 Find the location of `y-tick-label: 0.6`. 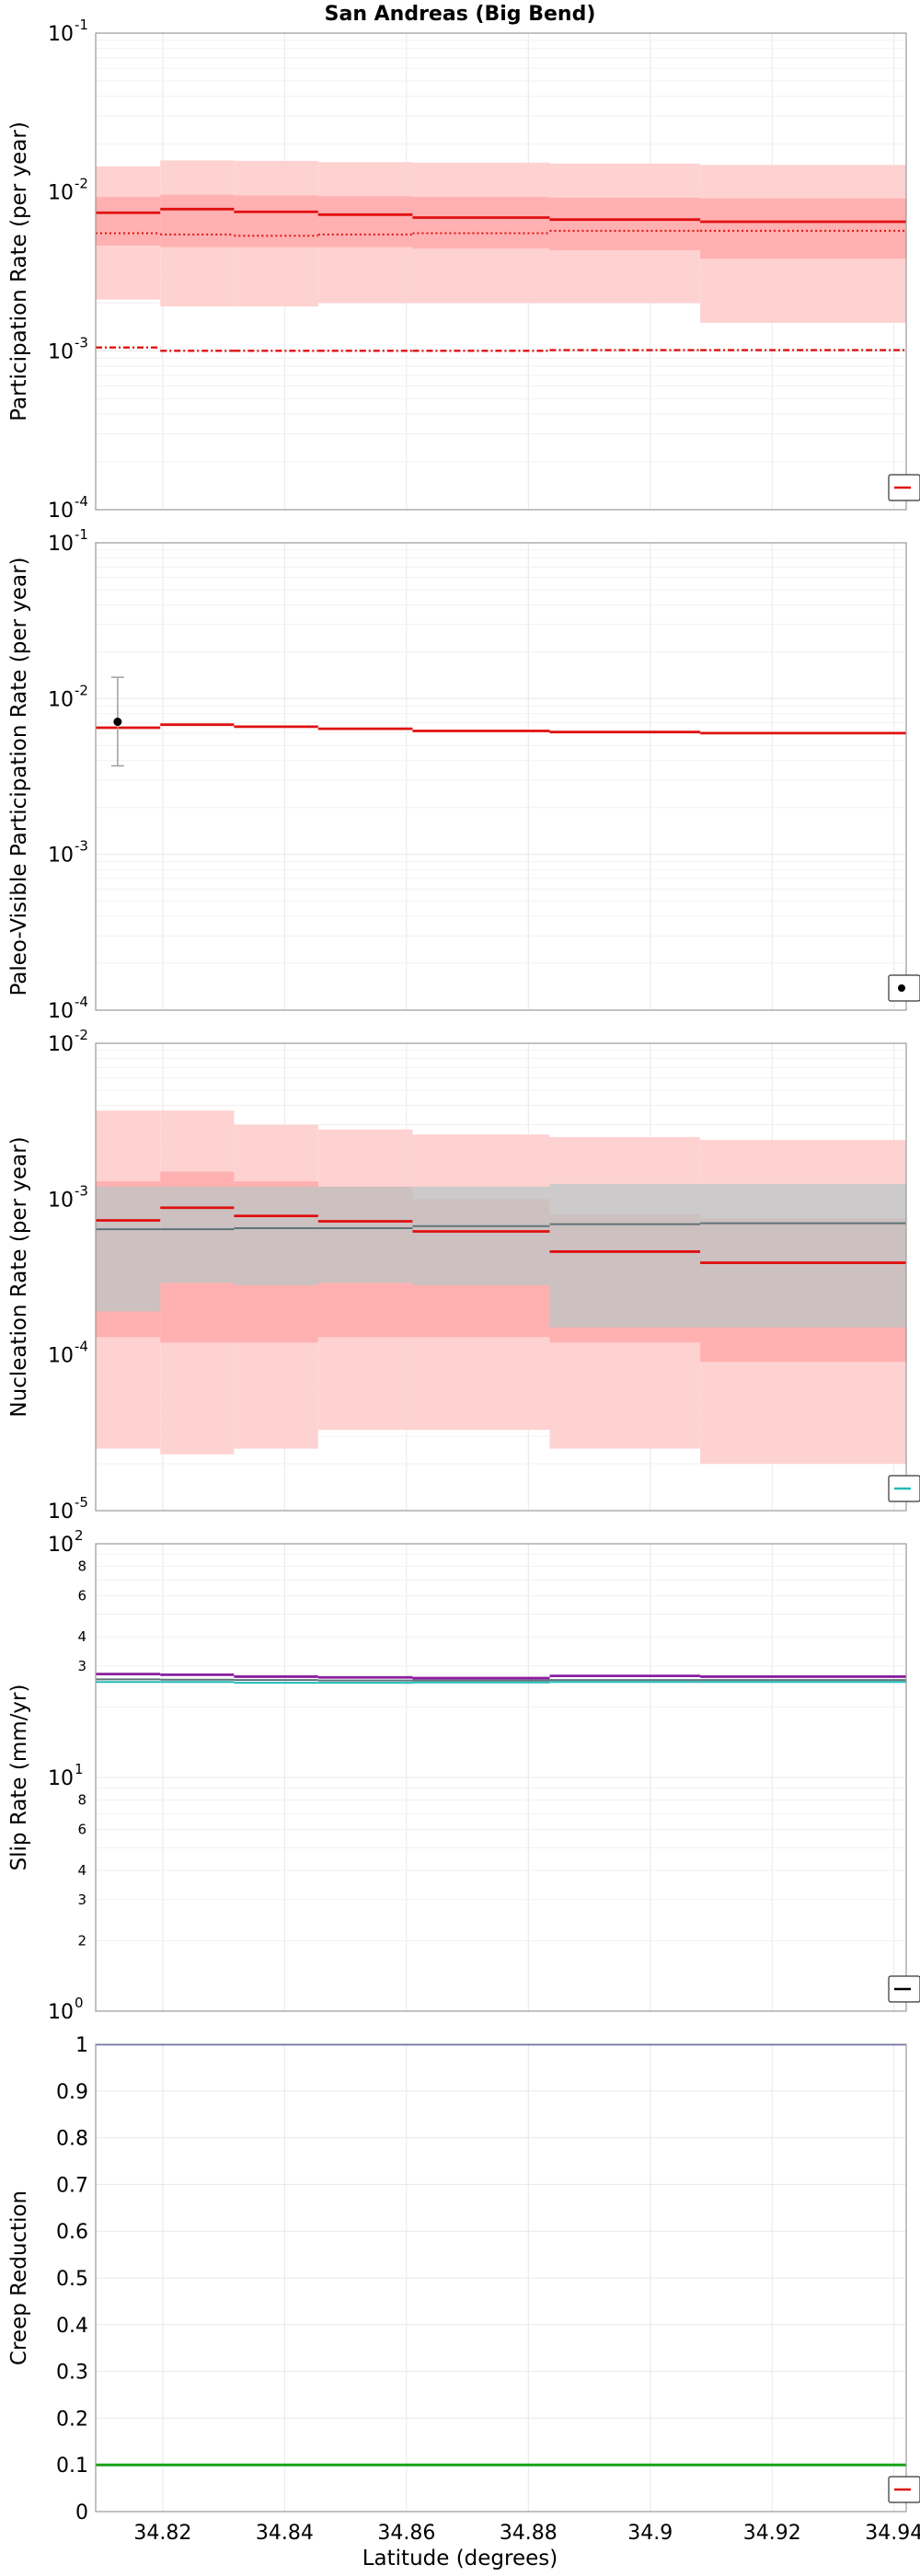

y-tick-label: 0.6 is located at coordinates (72, 2232).